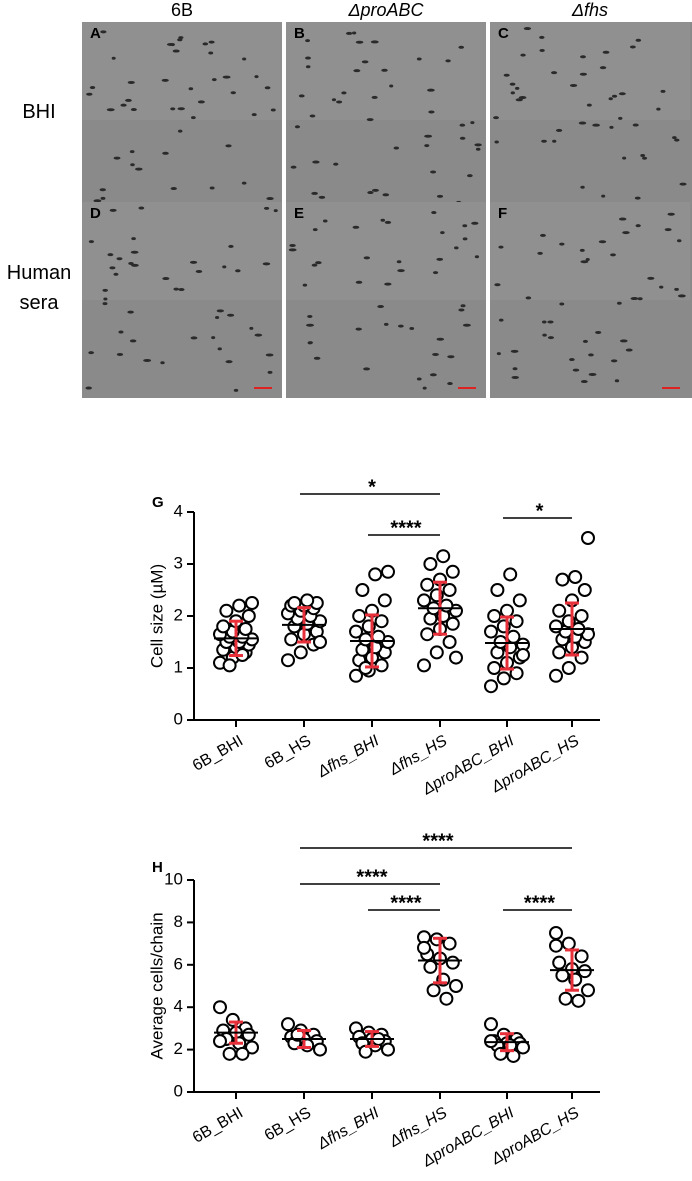 This screenshot has height=1181, width=692. Describe the element at coordinates (385, 10) in the screenshot. I see `column-label: ΔproABC` at that location.